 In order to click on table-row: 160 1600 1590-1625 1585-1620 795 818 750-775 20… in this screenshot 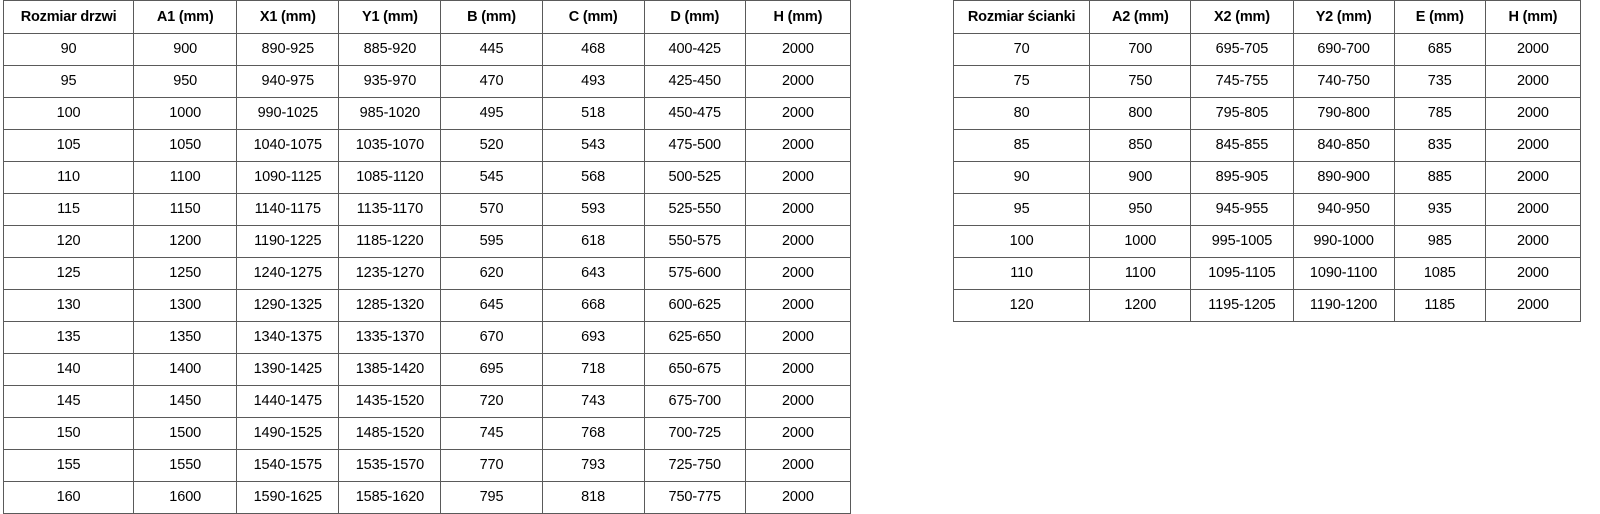, I will do `click(427, 497)`.